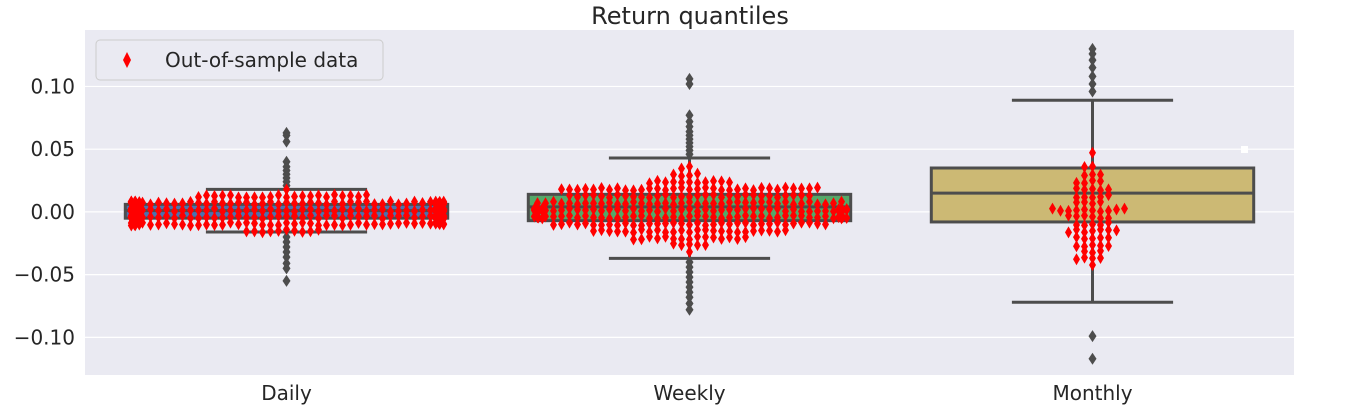  Describe the element at coordinates (44, 275) in the screenshot. I see `y-tick-label: −0.05` at that location.